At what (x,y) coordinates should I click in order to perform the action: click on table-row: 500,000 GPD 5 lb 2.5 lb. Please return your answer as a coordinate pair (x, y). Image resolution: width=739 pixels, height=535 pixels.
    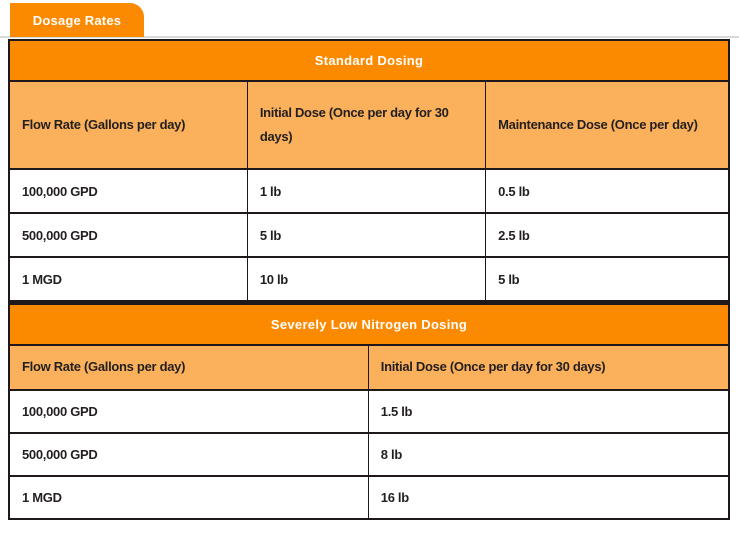
    Looking at the image, I should click on (369, 235).